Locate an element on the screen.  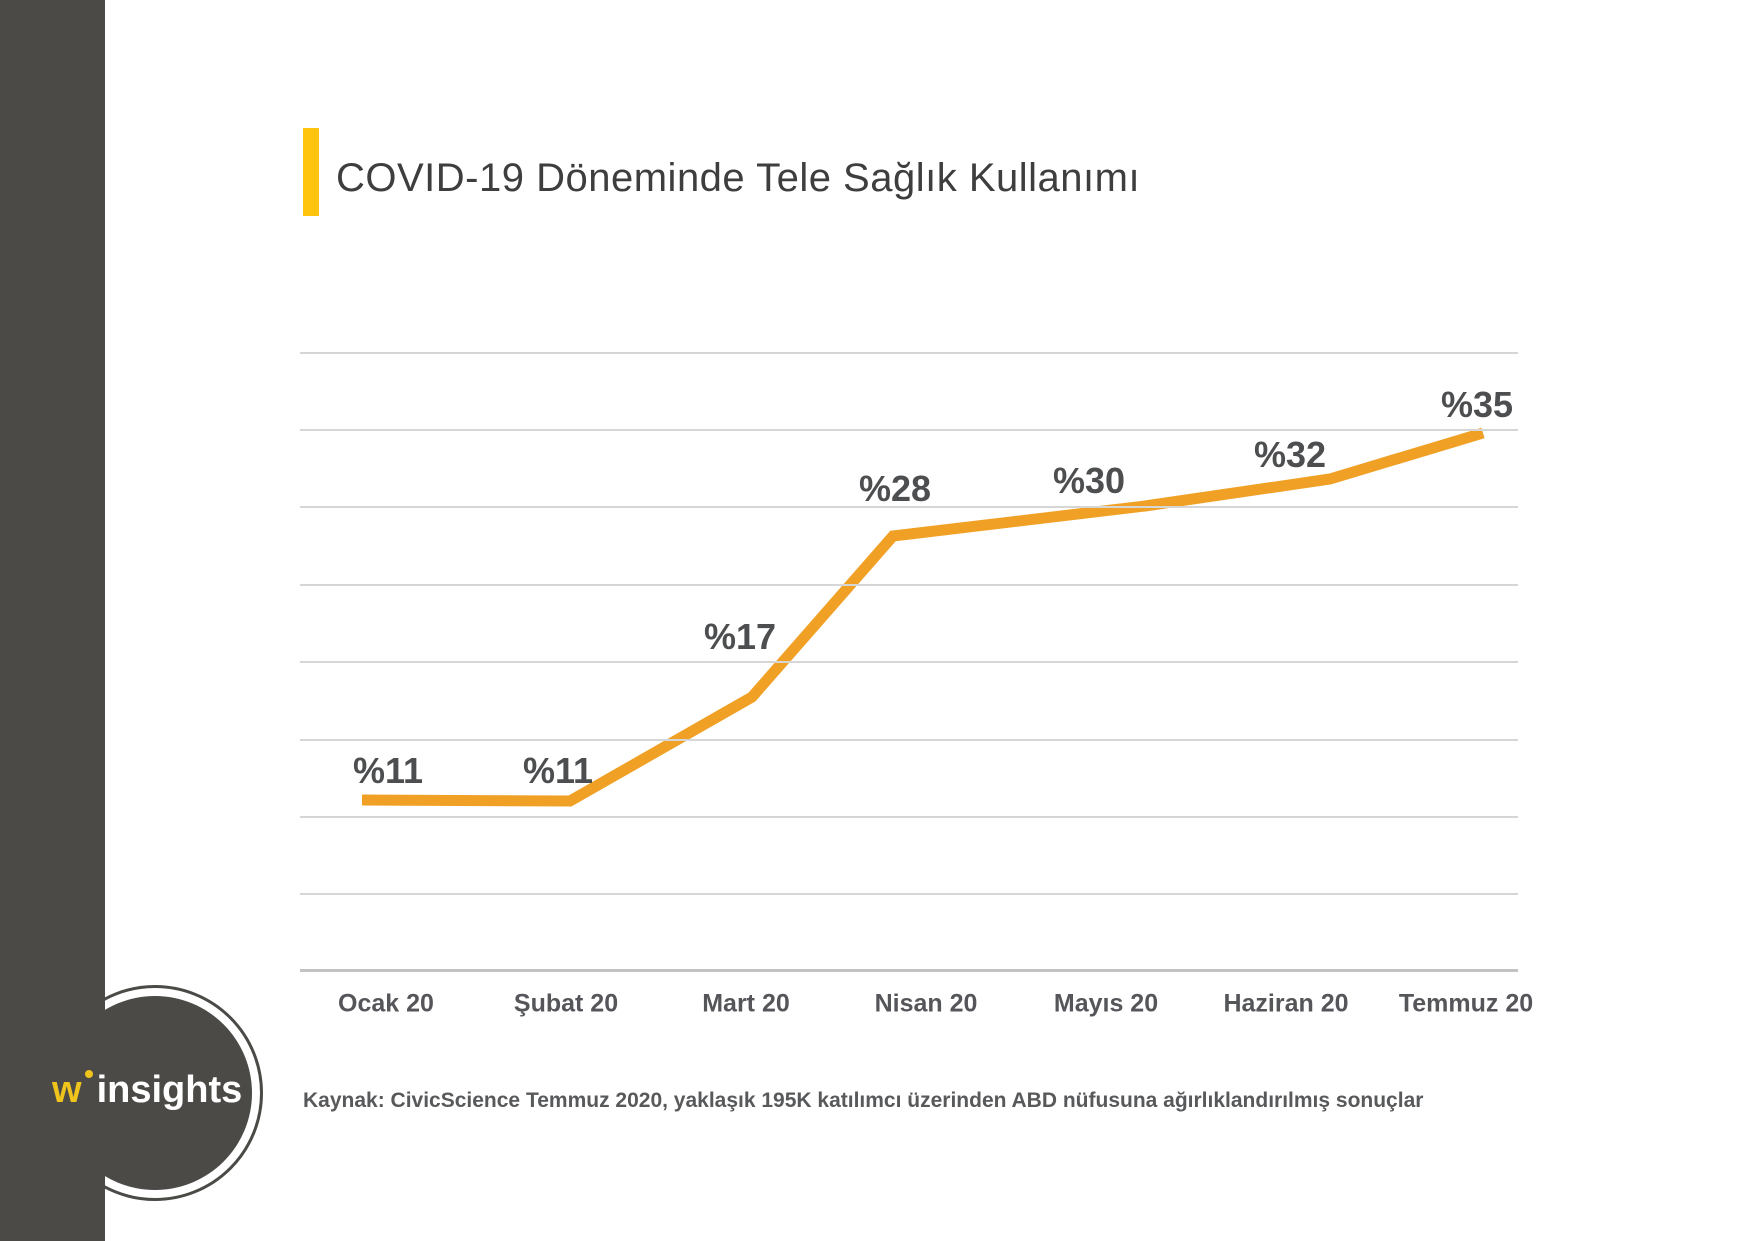
x-axis-label: Ocak 20 is located at coordinates (386, 1003).